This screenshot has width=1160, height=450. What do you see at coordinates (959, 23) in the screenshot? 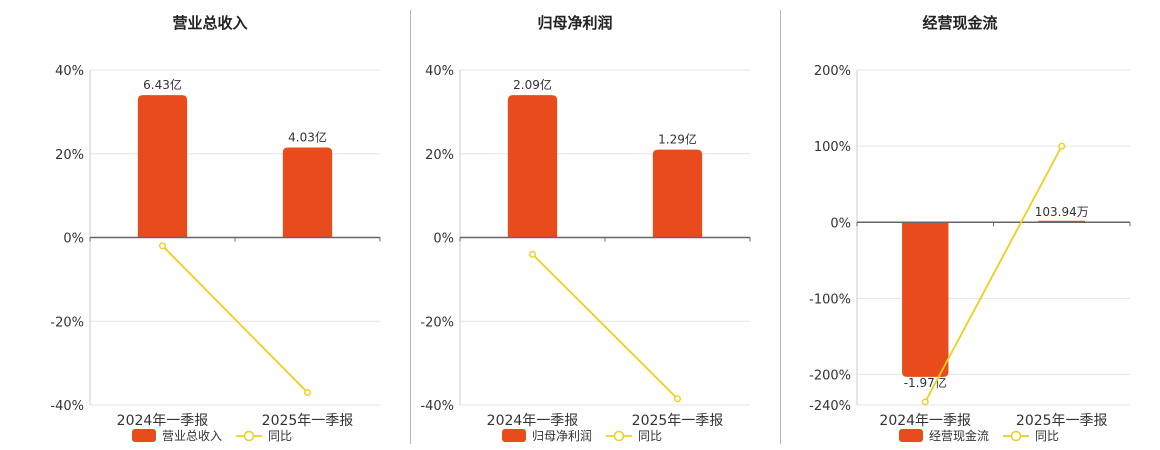
I see `chart-title: 经营现金流` at bounding box center [959, 23].